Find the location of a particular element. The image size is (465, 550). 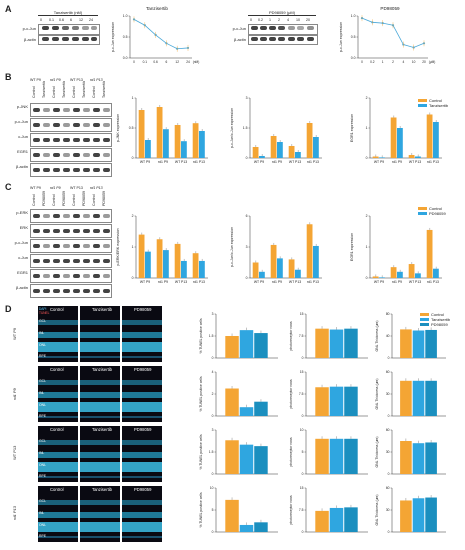

y-tick-label: 0.0 is located at coordinates (125, 58).